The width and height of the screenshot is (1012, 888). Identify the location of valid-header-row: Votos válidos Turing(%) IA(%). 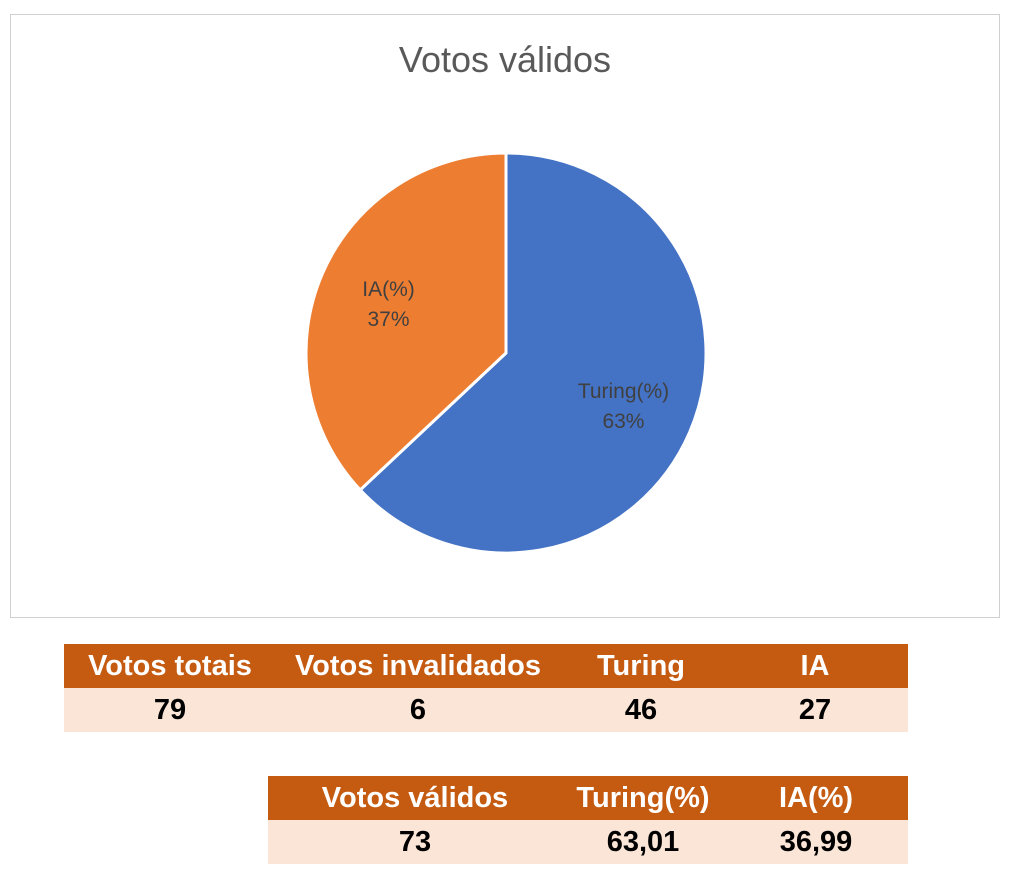
(588, 798).